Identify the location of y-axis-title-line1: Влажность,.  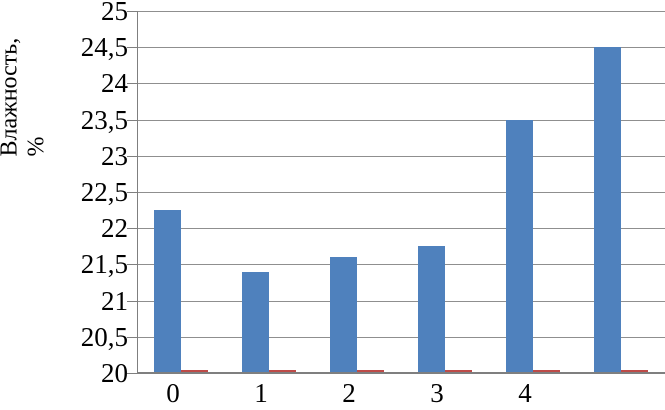
(11, 97).